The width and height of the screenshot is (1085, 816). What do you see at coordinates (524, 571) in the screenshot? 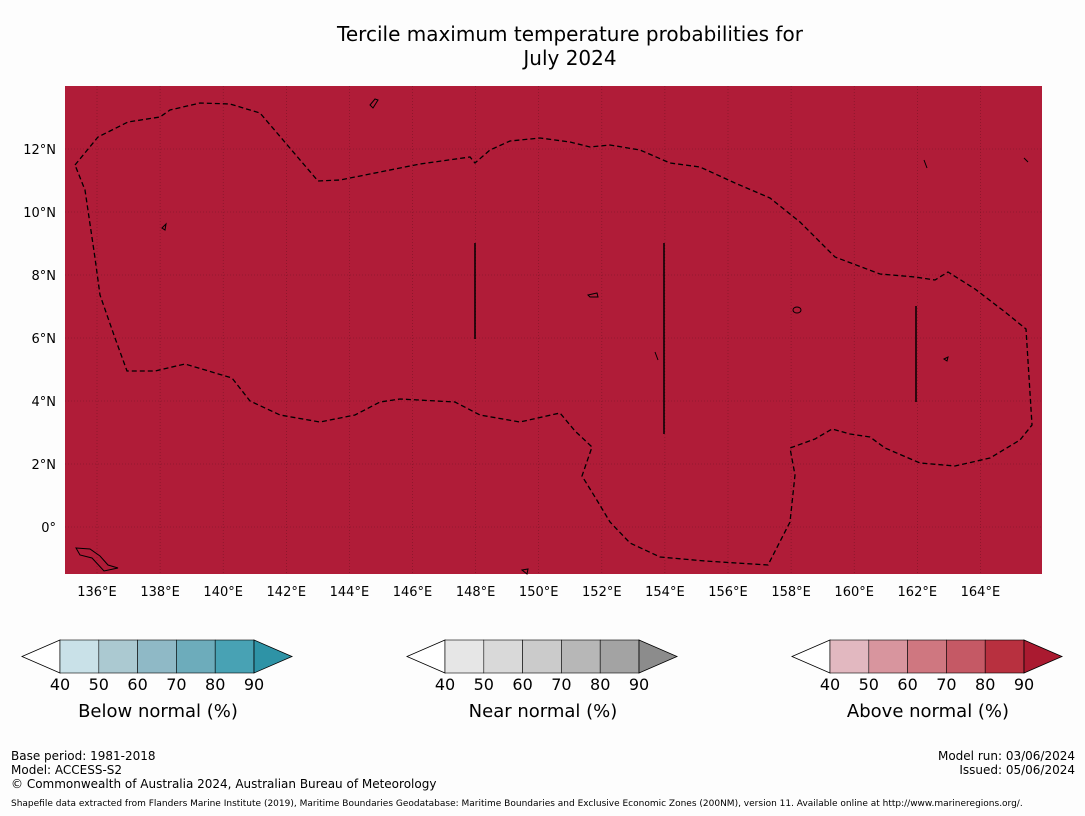
I see `island-manus` at bounding box center [524, 571].